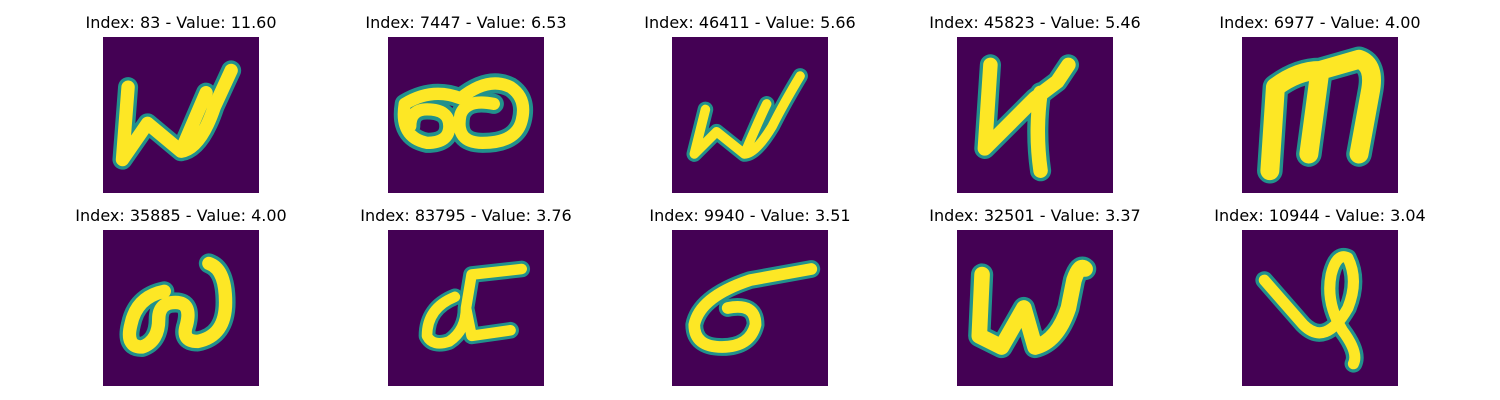 The width and height of the screenshot is (1500, 400). Describe the element at coordinates (1320, 215) in the screenshot. I see `panel-title: Index: 10944 - Value: 3.04` at that location.